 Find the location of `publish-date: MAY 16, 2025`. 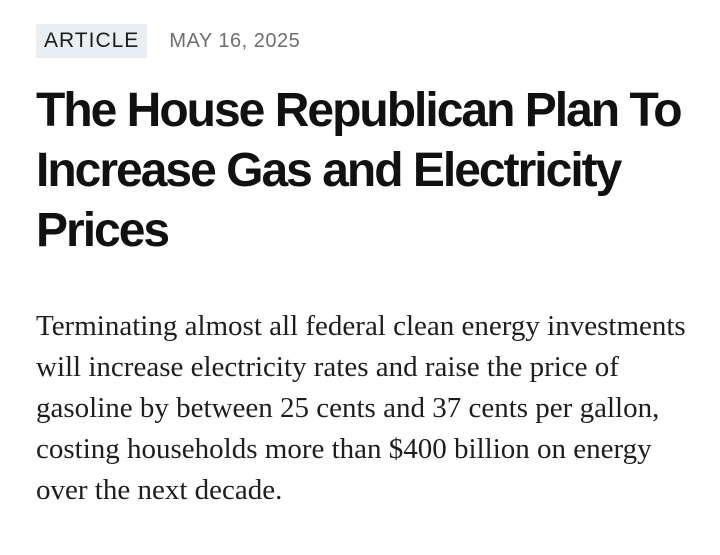

publish-date: MAY 16, 2025 is located at coordinates (235, 41).